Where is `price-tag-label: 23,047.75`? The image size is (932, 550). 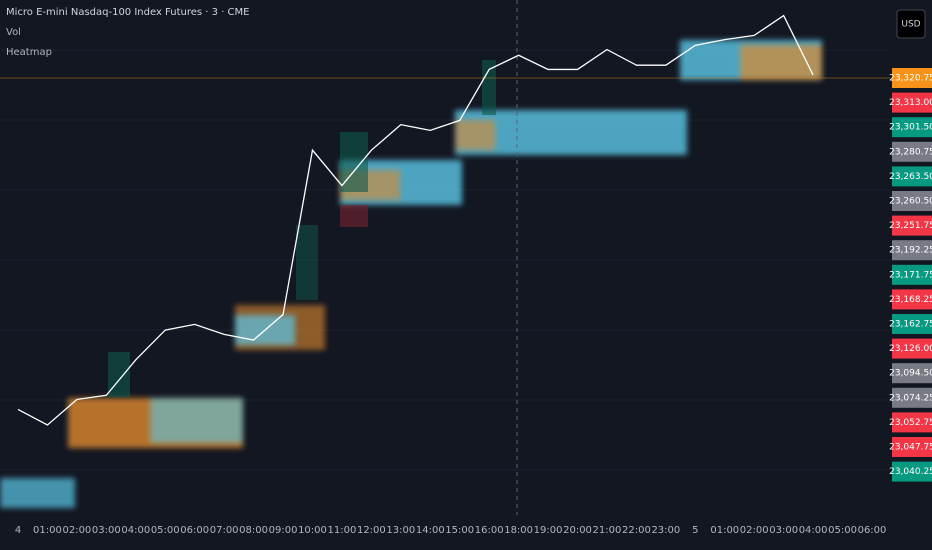
price-tag-label: 23,047.75 is located at coordinates (910, 448).